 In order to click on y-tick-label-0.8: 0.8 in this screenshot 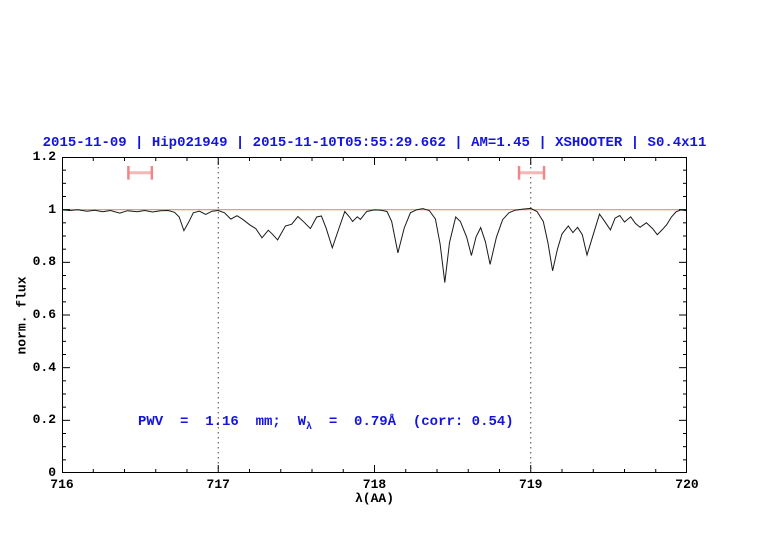, I will do `click(44, 262)`.